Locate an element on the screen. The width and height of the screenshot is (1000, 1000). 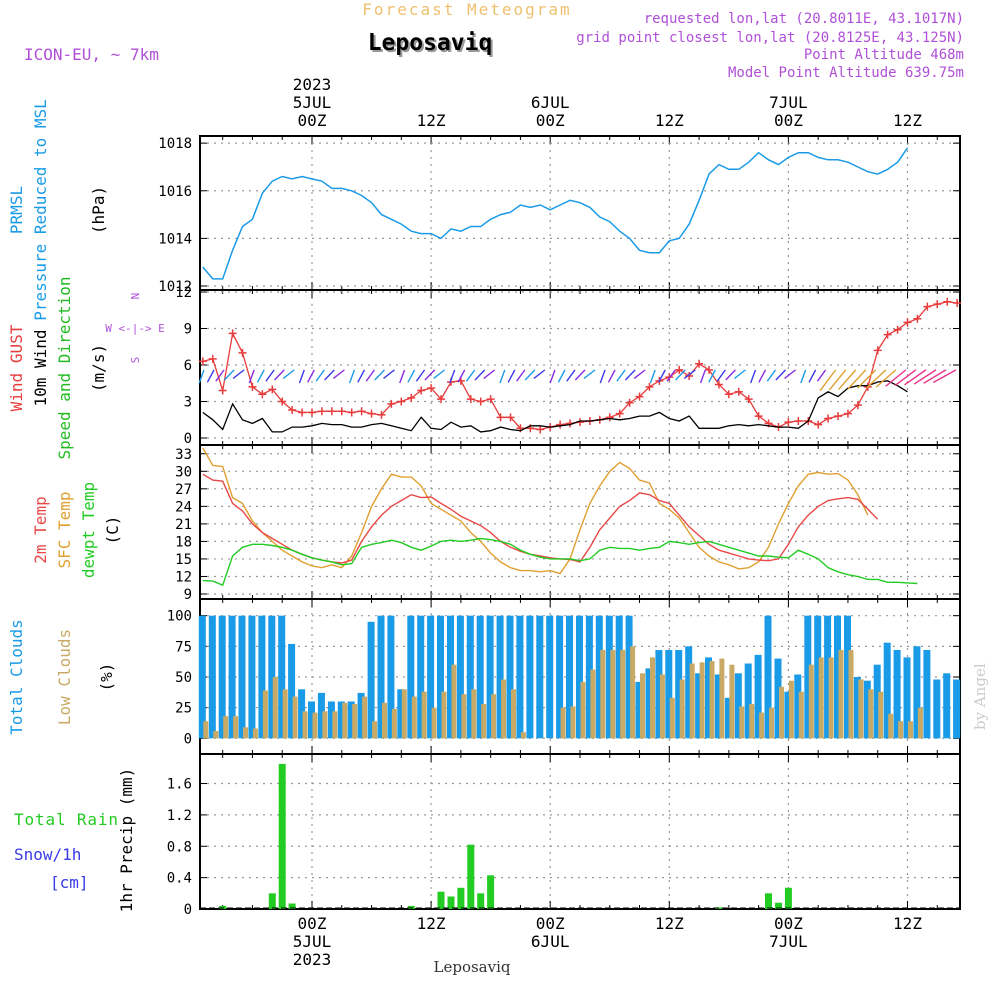
ytick-label: 1018 is located at coordinates (175, 144).